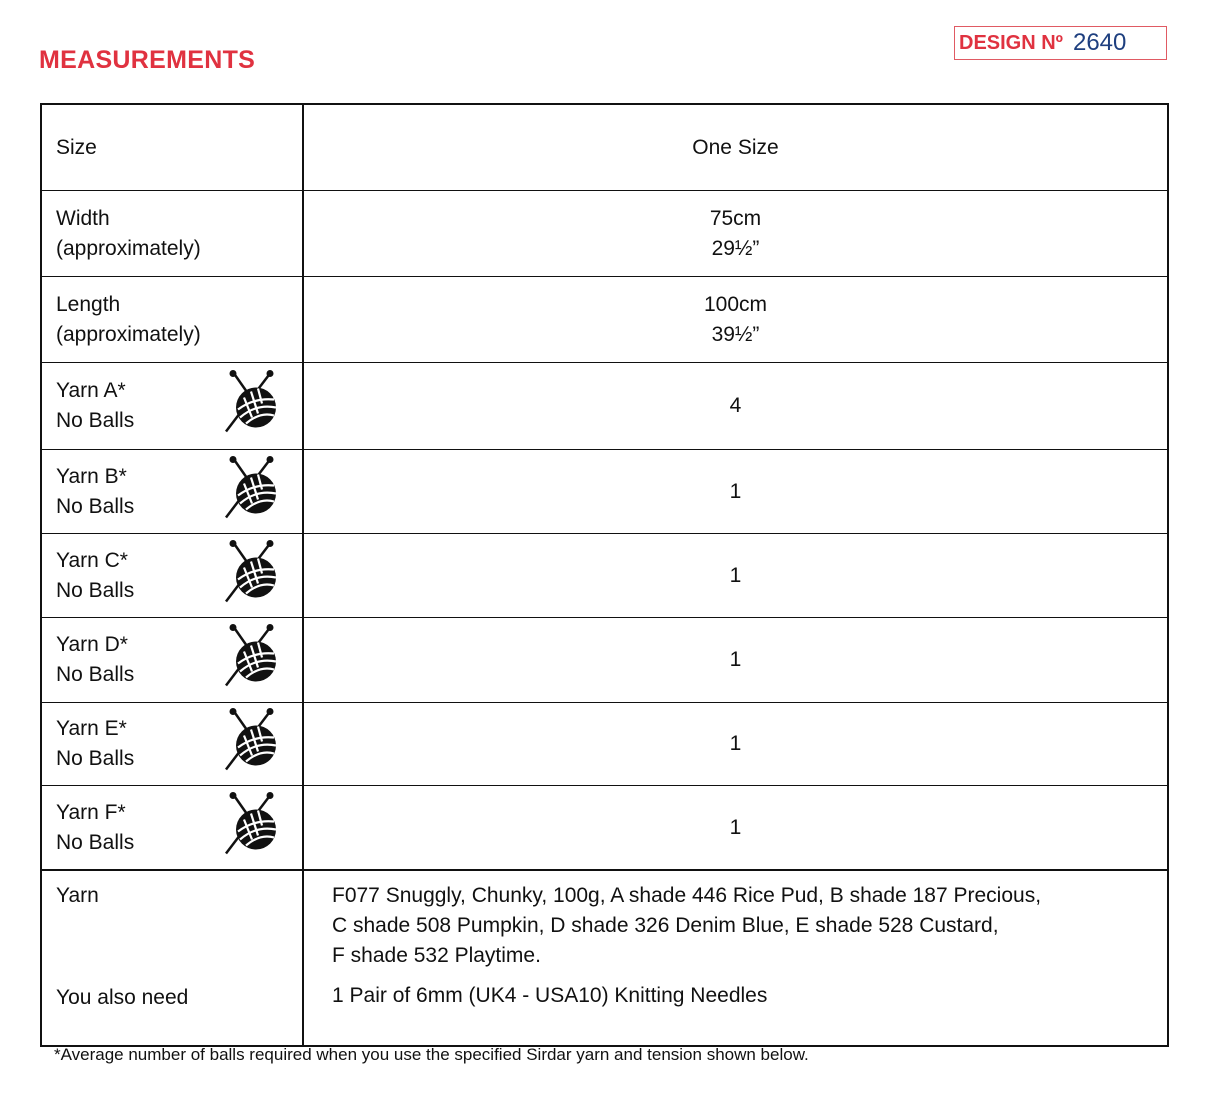 This screenshot has height=1113, width=1214. Describe the element at coordinates (91, 476) in the screenshot. I see `label-line-1: Yarn B*` at that location.